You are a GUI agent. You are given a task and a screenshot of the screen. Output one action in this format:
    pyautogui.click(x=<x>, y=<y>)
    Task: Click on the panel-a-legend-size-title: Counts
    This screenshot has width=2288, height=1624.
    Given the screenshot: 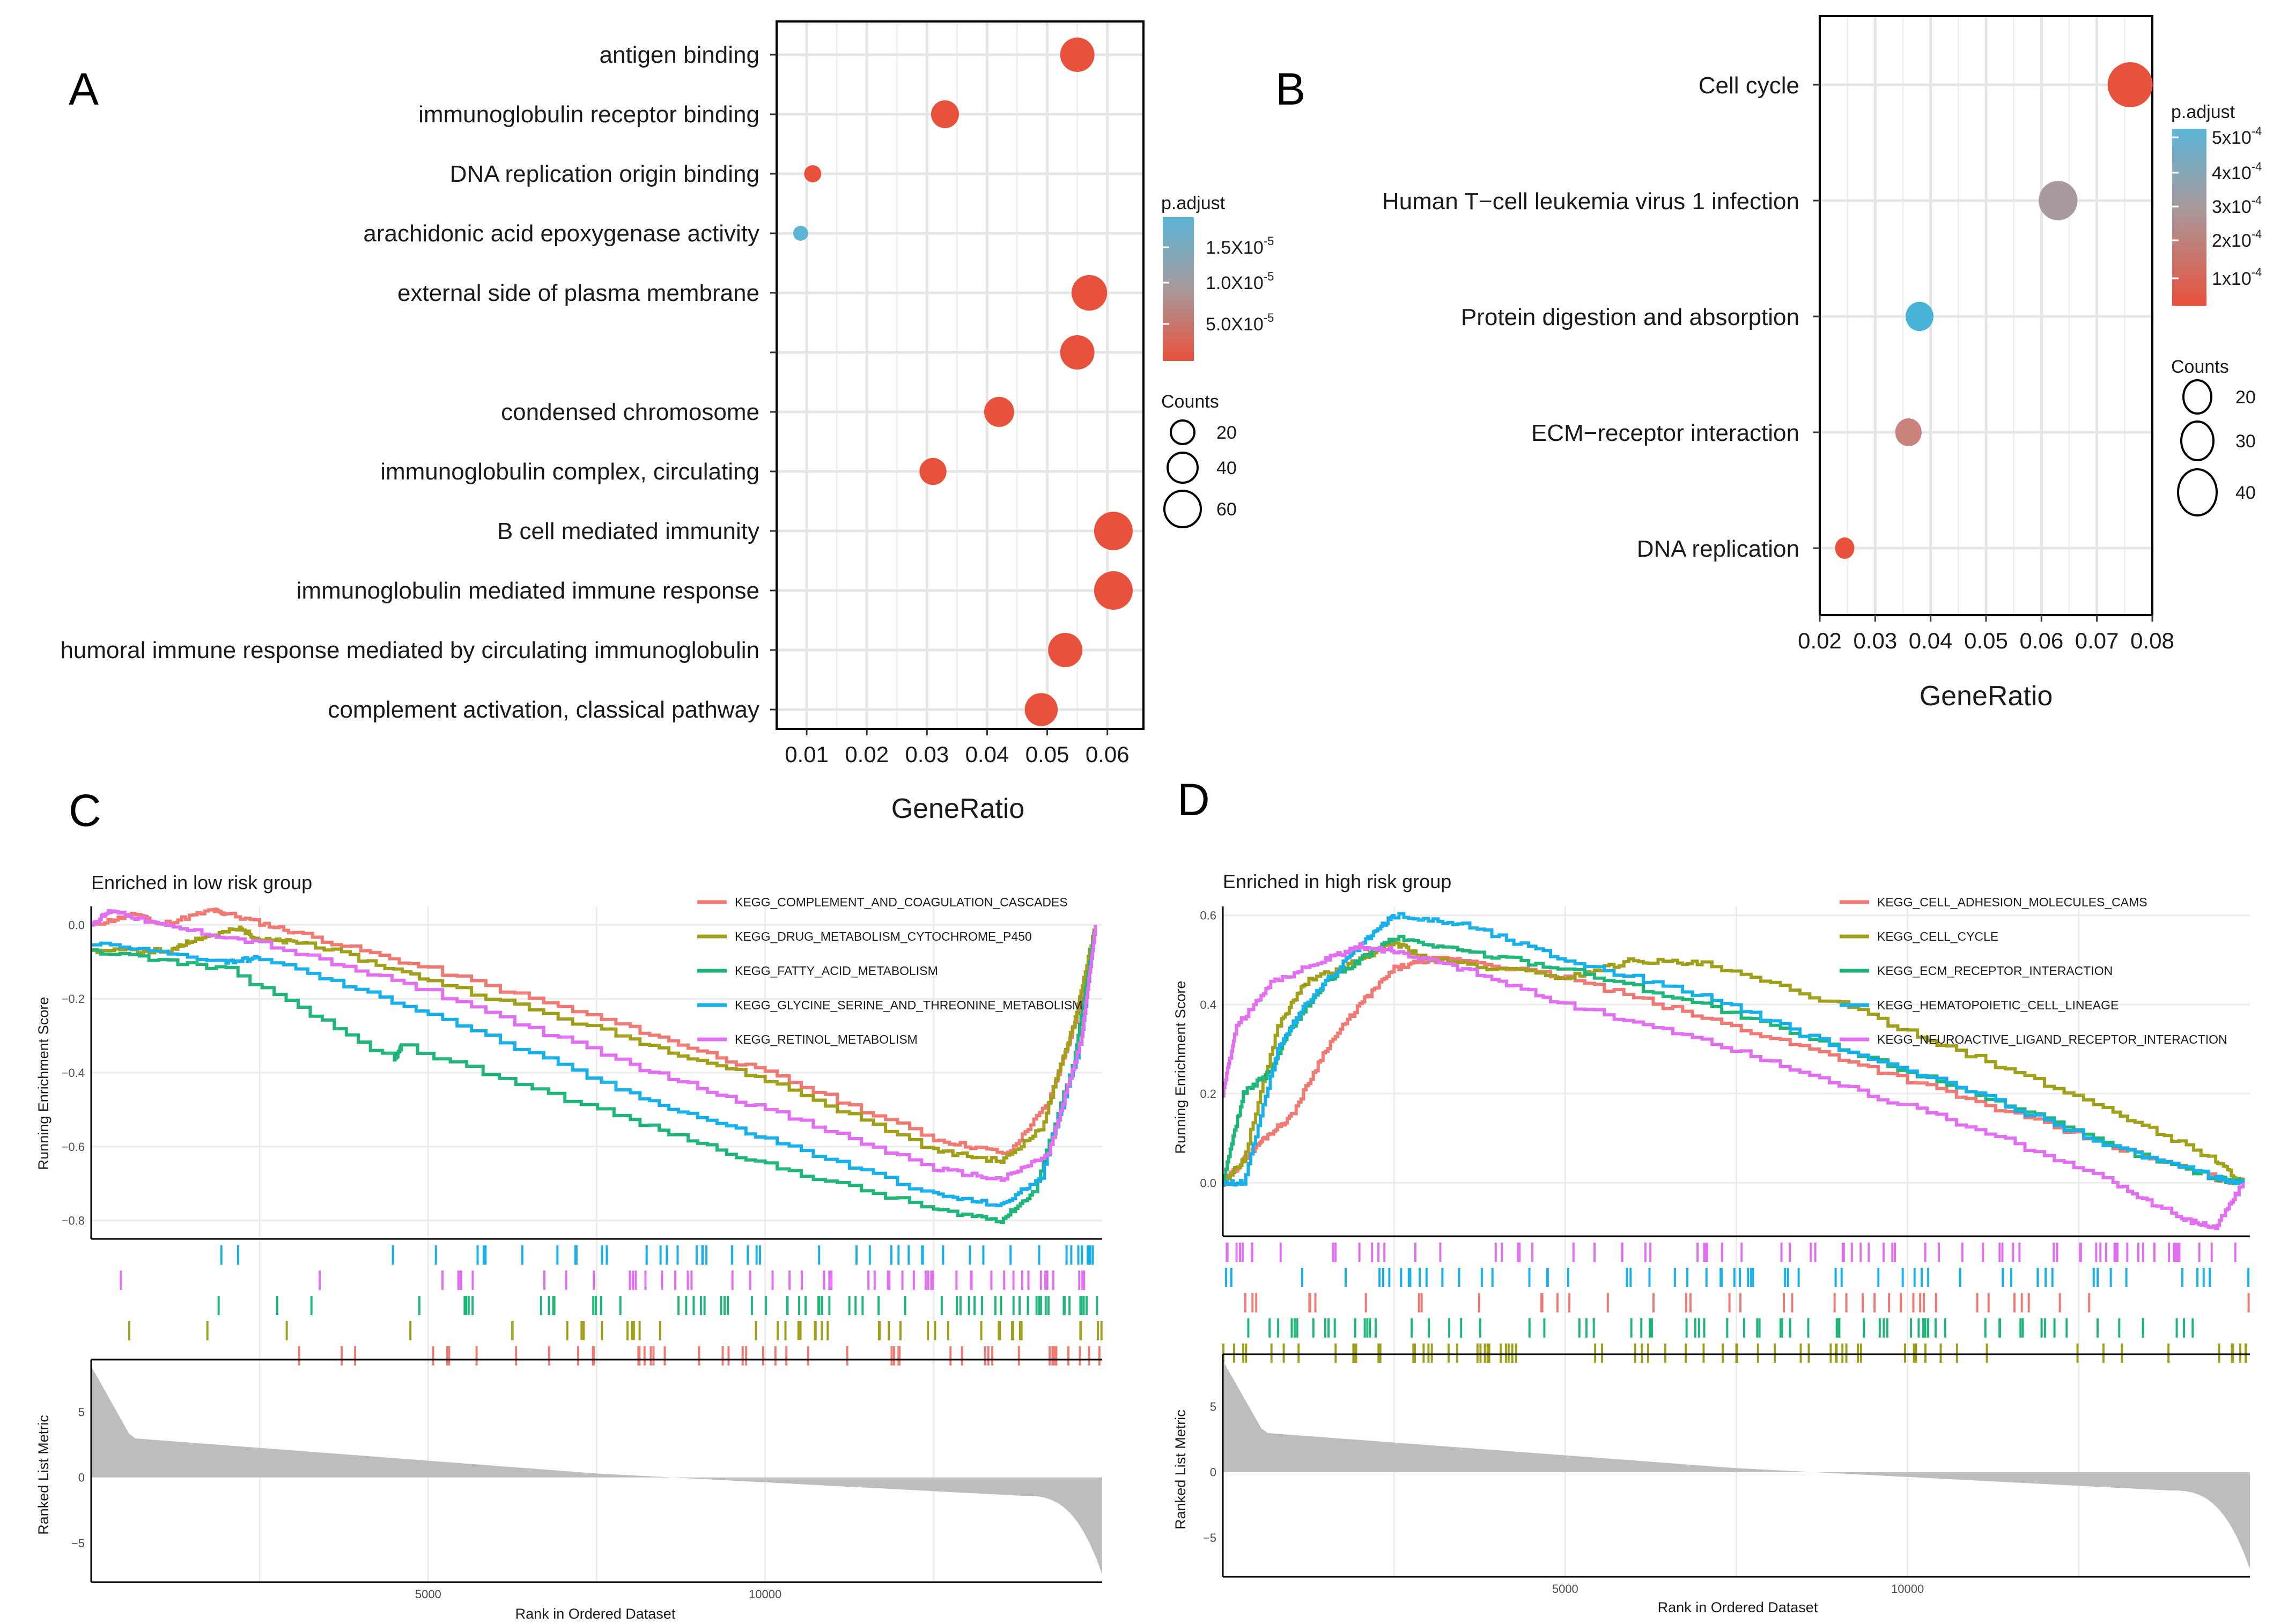 What is the action you would take?
    pyautogui.click(x=1190, y=402)
    